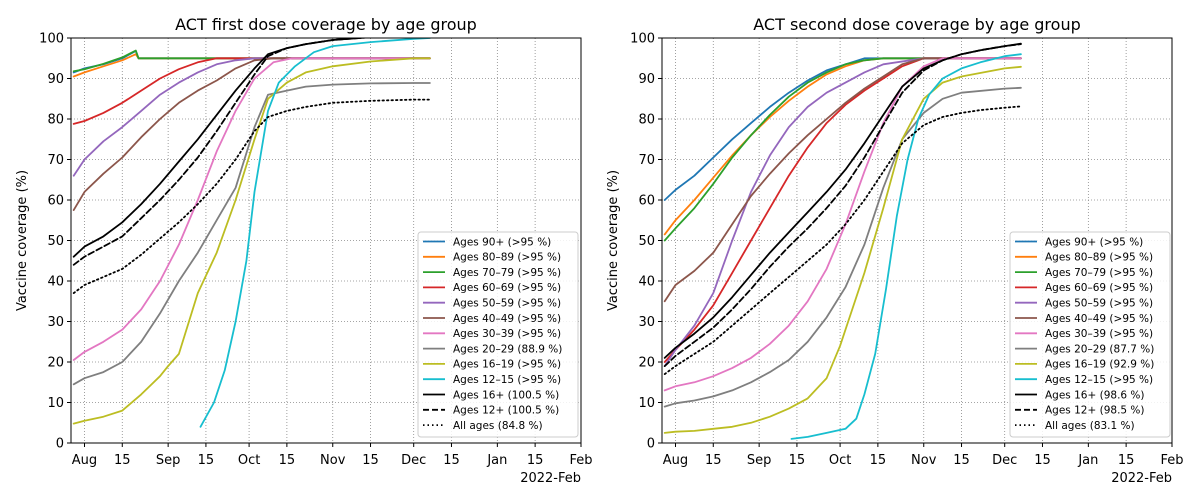 The image size is (1200, 500). What do you see at coordinates (22, 240) in the screenshot?
I see `y-axis-label: Vaccine coverage (%)` at bounding box center [22, 240].